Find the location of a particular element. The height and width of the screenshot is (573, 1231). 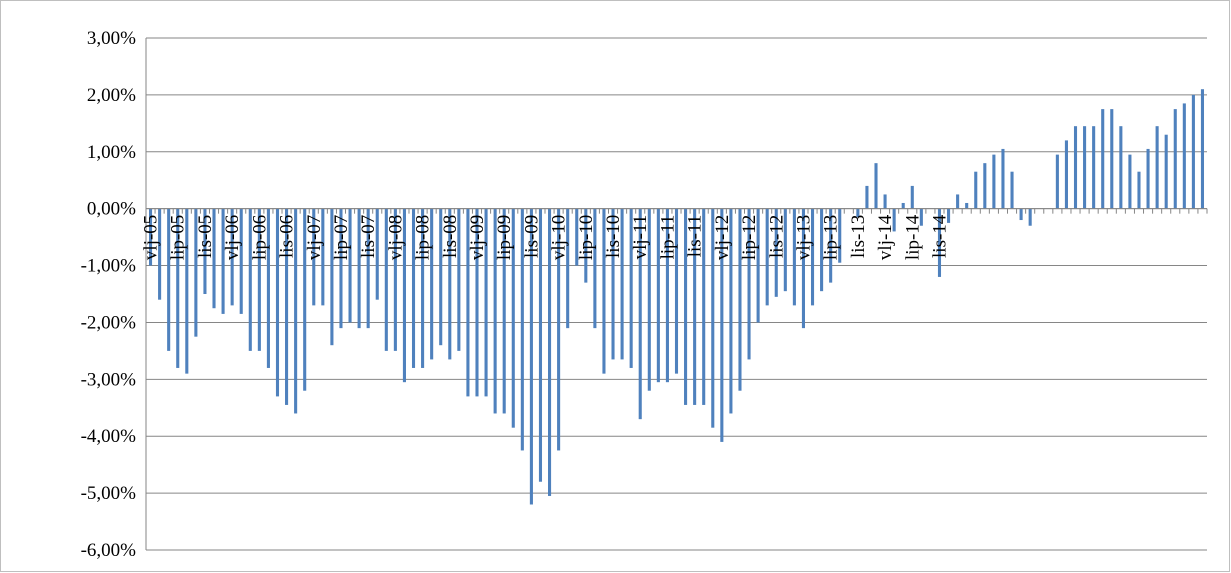

x-category-label: lip-08 is located at coordinates (423, 237).